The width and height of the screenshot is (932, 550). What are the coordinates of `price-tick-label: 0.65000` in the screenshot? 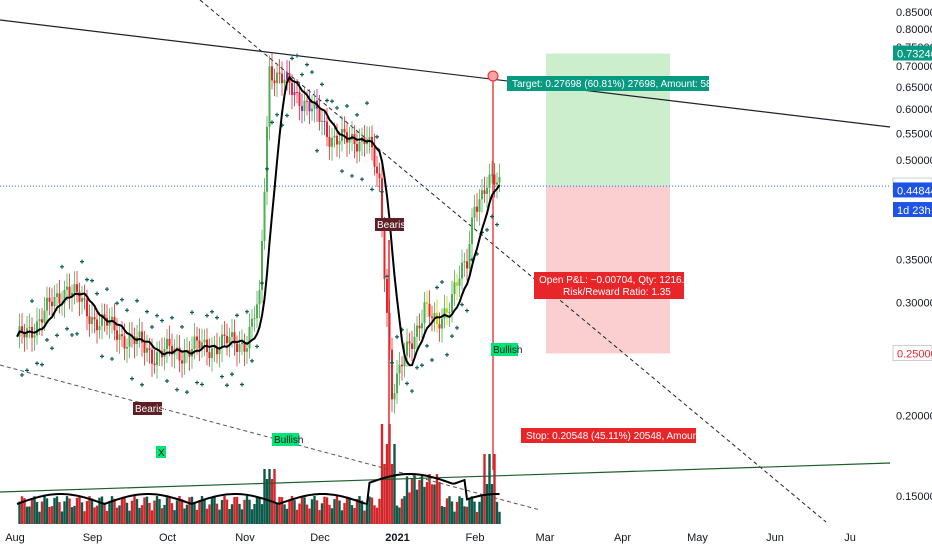 It's located at (914, 88).